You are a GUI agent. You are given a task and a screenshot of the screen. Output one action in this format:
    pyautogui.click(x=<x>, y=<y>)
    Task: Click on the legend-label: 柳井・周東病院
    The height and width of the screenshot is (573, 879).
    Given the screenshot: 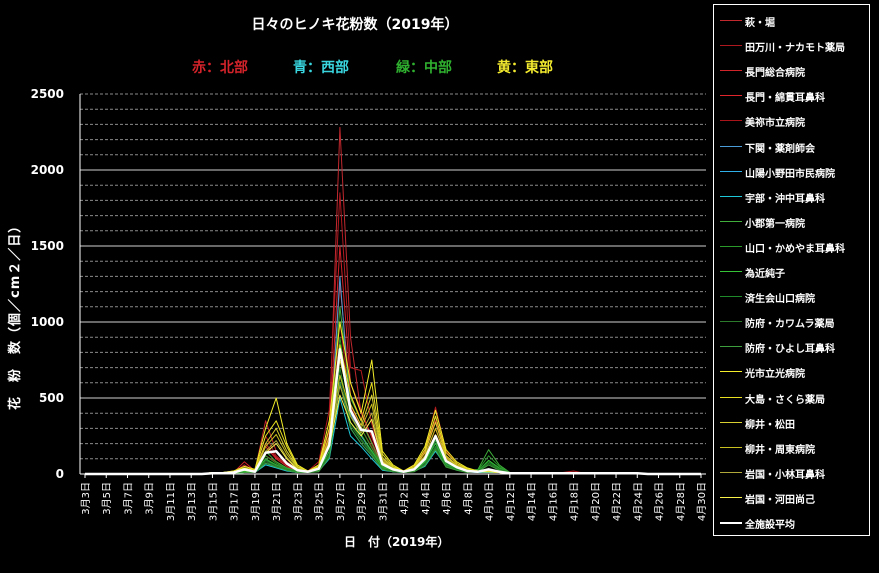 What is the action you would take?
    pyautogui.click(x=780, y=450)
    